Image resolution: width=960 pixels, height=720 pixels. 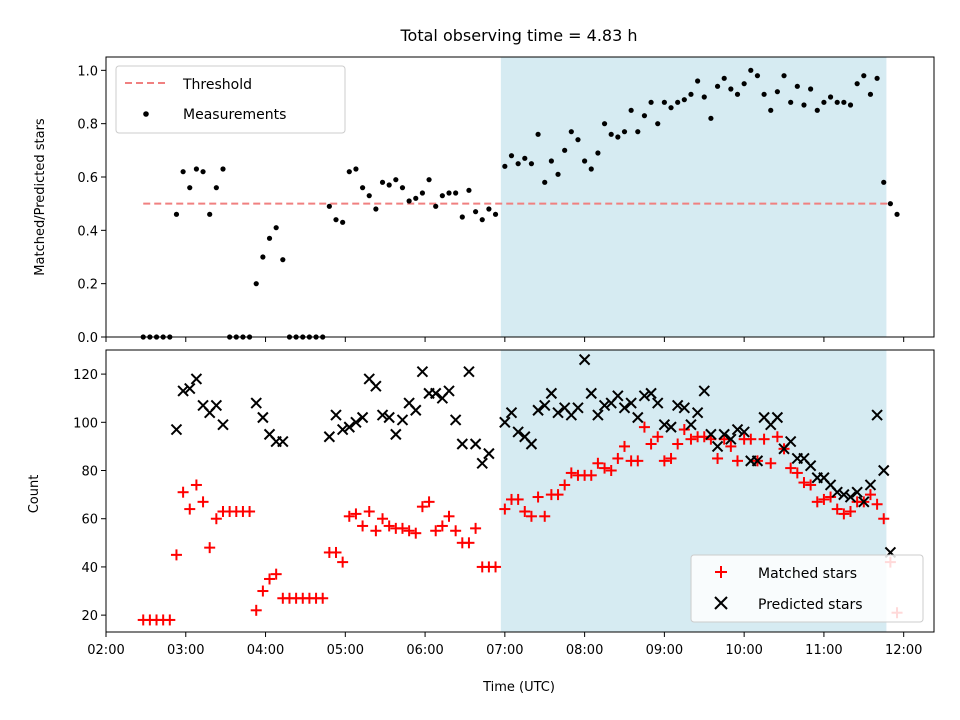 I want to click on legend-predicted-swatch, so click(x=721, y=603).